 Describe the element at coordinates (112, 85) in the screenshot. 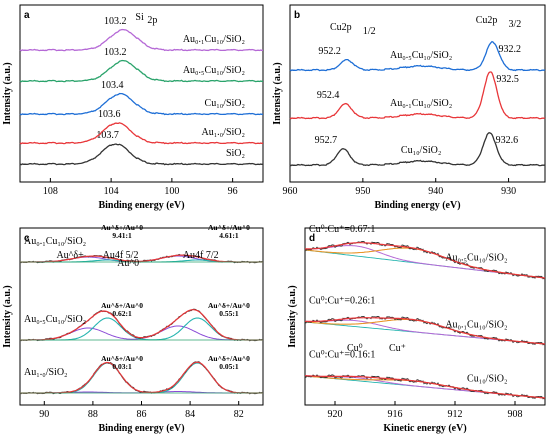

I see `peak-value-label: 103.4` at that location.